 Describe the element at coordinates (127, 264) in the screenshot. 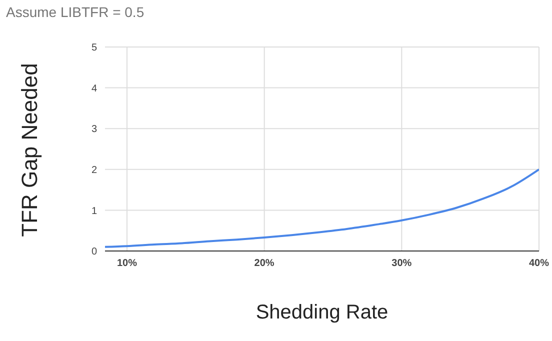

I see `x-tick-label: 10%` at that location.